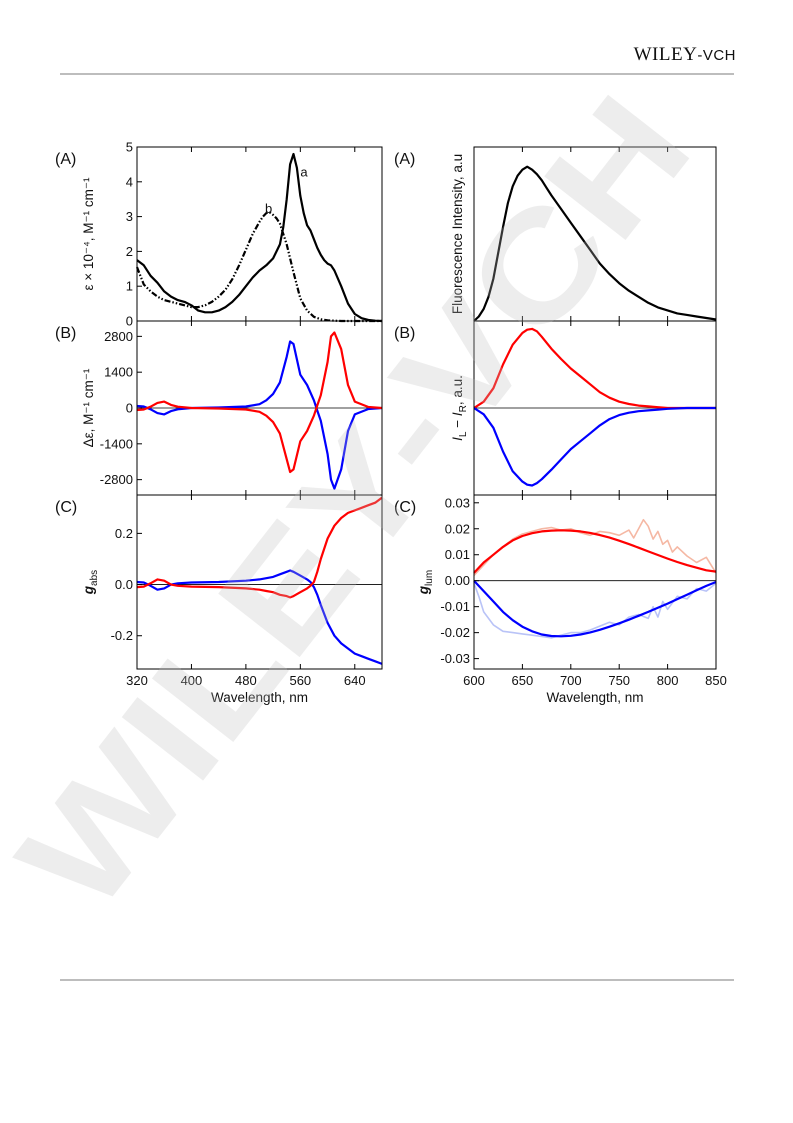 This screenshot has height=1123, width=793. Describe the element at coordinates (474, 680) in the screenshot. I see `x-tick-label: 600` at that location.